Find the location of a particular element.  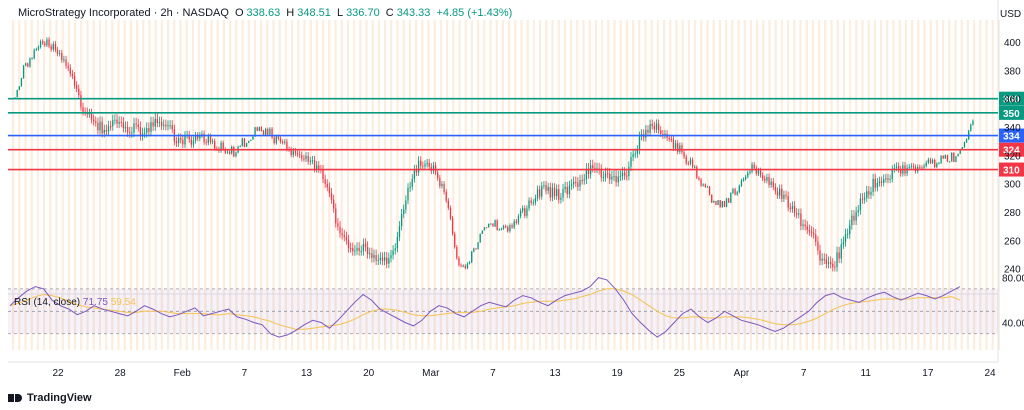

close-value: 343.33 is located at coordinates (413, 13).